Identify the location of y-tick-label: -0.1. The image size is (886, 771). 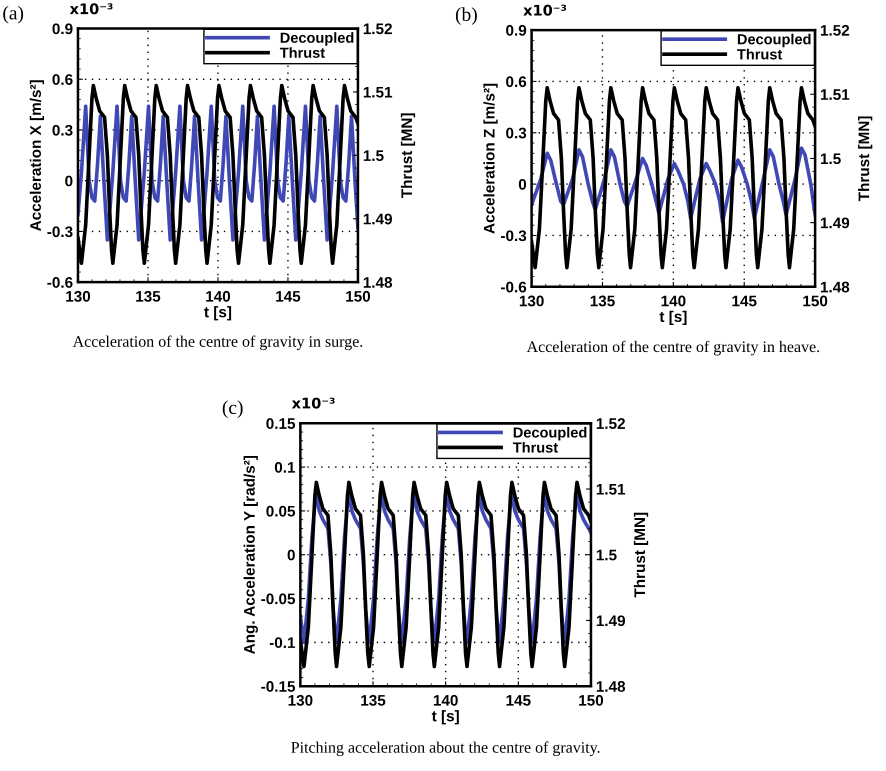
(283, 642).